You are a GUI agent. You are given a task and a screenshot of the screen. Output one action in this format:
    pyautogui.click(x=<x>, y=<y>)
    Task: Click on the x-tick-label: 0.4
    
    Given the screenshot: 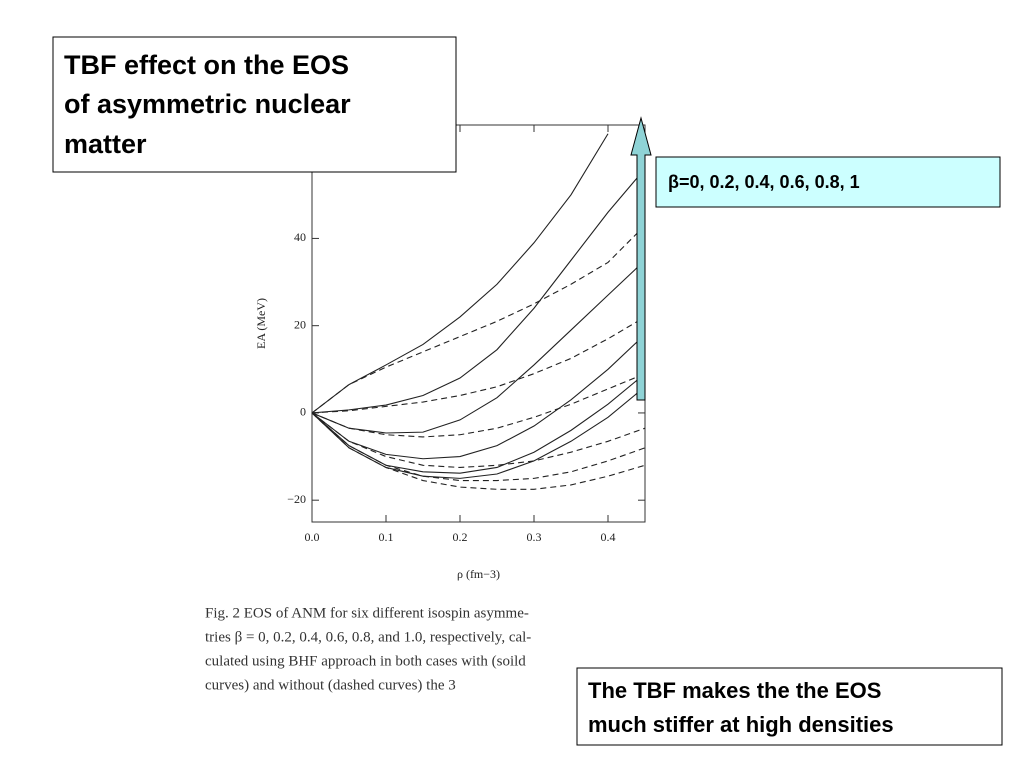 What is the action you would take?
    pyautogui.click(x=608, y=537)
    